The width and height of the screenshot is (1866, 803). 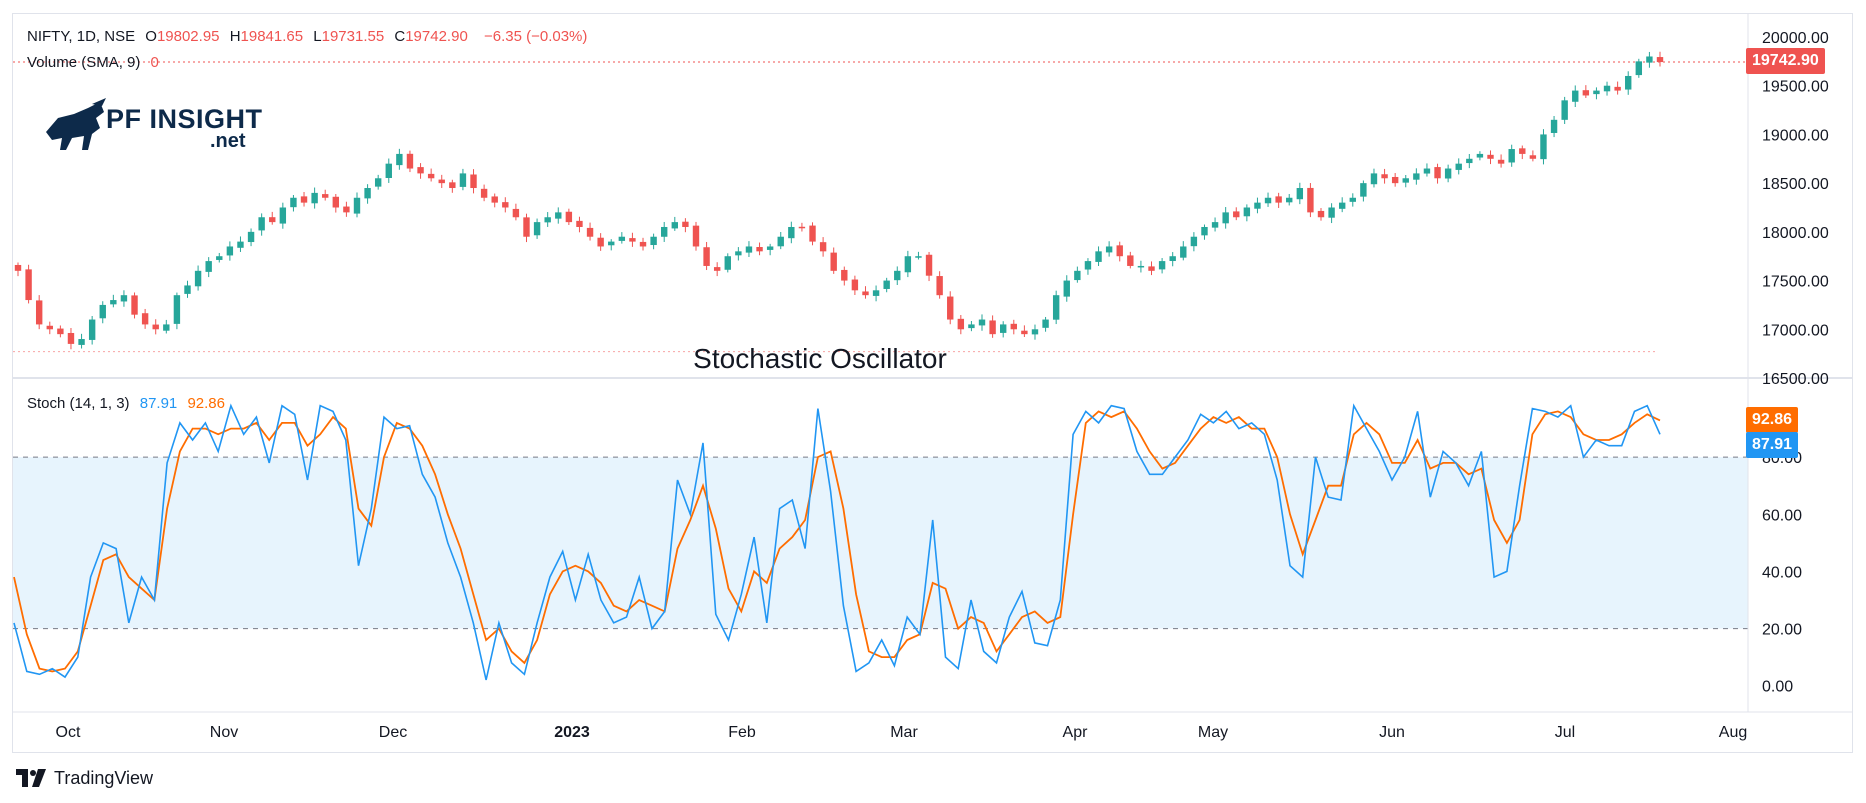 I want to click on pf-insight-logo: PF INSIGHT .net, so click(x=159, y=127).